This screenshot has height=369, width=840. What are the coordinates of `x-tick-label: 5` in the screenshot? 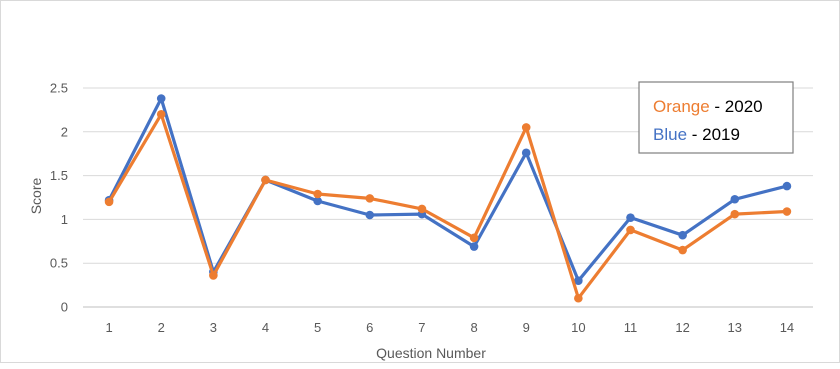 It's located at (317, 327).